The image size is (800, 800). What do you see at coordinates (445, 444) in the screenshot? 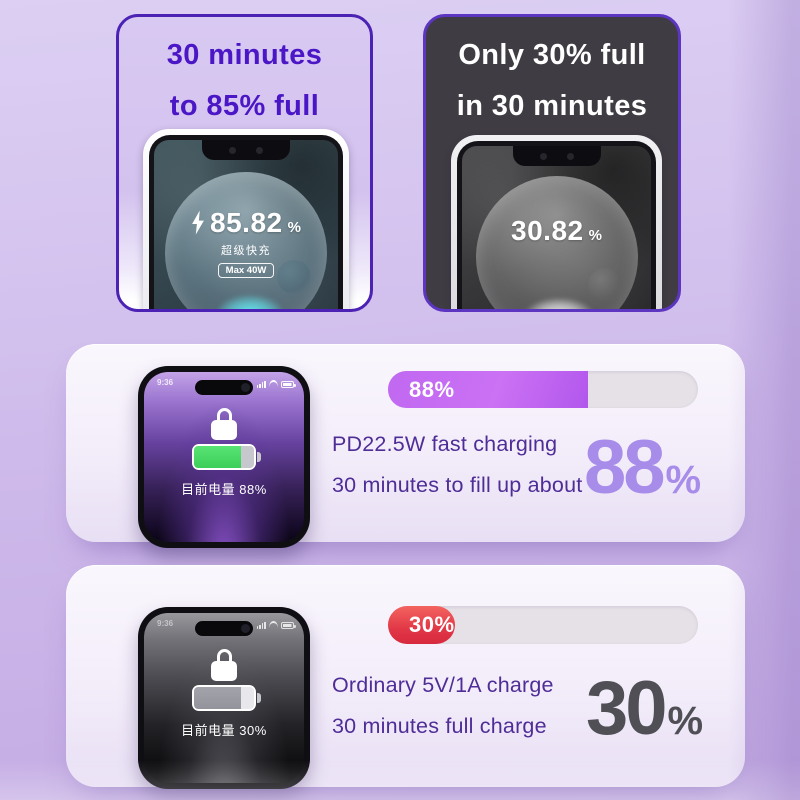
I see `fast-description-line1: PD22.5W fast charging` at bounding box center [445, 444].